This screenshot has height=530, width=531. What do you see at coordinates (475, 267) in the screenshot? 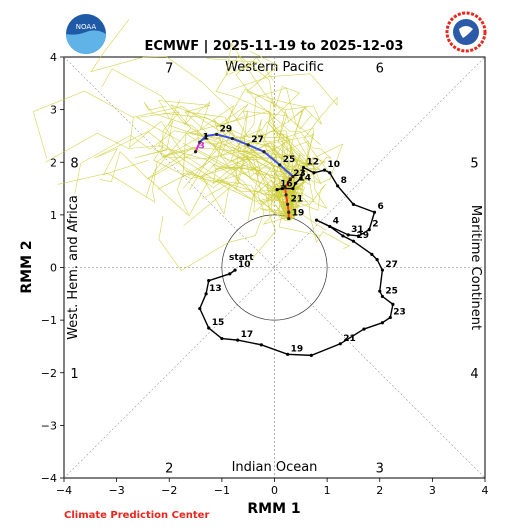
I see `region-label-right: Maritime Continent` at bounding box center [475, 267].